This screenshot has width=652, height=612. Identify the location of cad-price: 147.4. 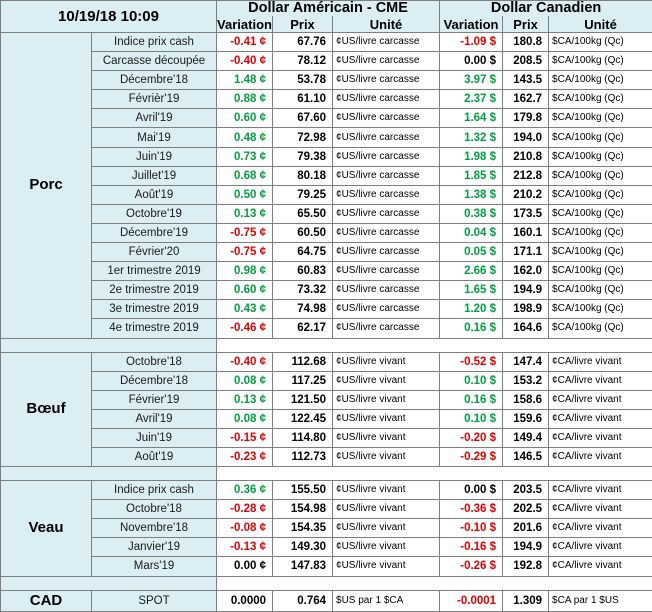
(526, 361).